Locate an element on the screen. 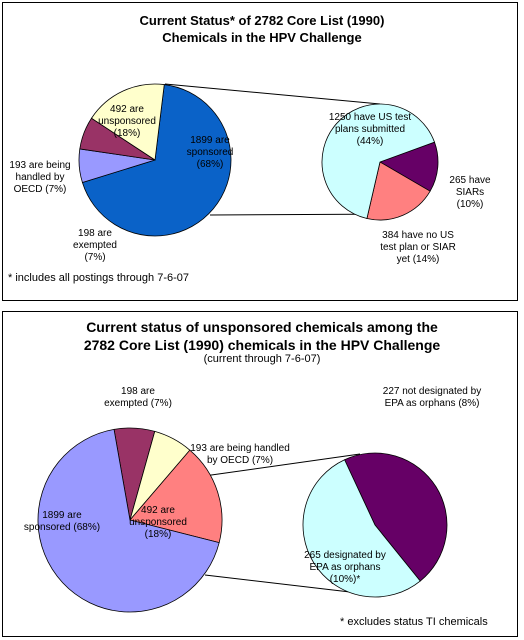 The width and height of the screenshot is (524, 640). slice-label: 1250 have US test plans submitted (44%) is located at coordinates (370, 129).